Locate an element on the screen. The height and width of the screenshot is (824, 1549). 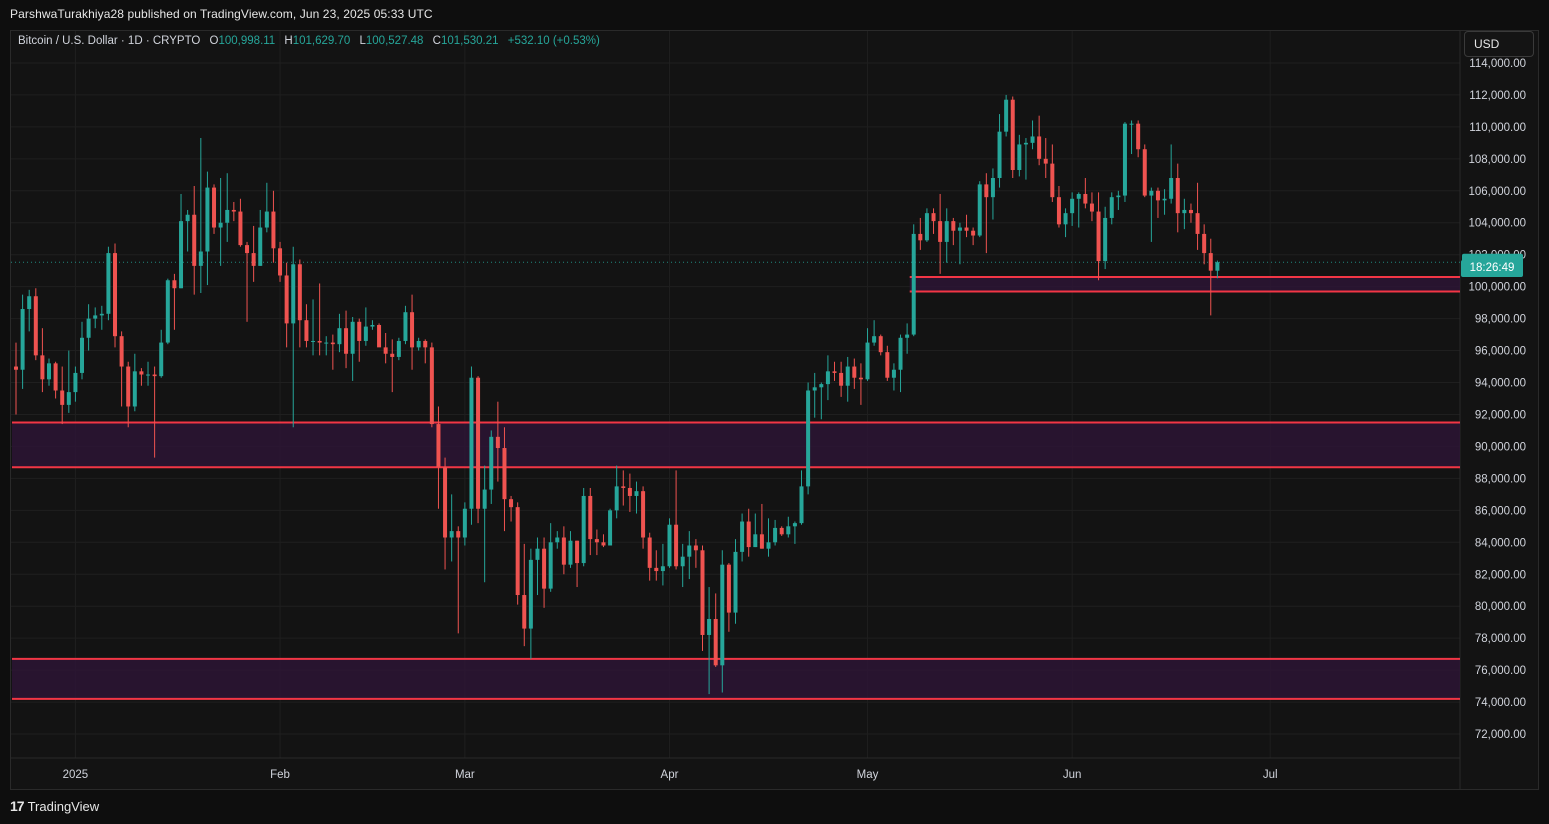
y-tick-label: 112,000.00 is located at coordinates (1497, 96).